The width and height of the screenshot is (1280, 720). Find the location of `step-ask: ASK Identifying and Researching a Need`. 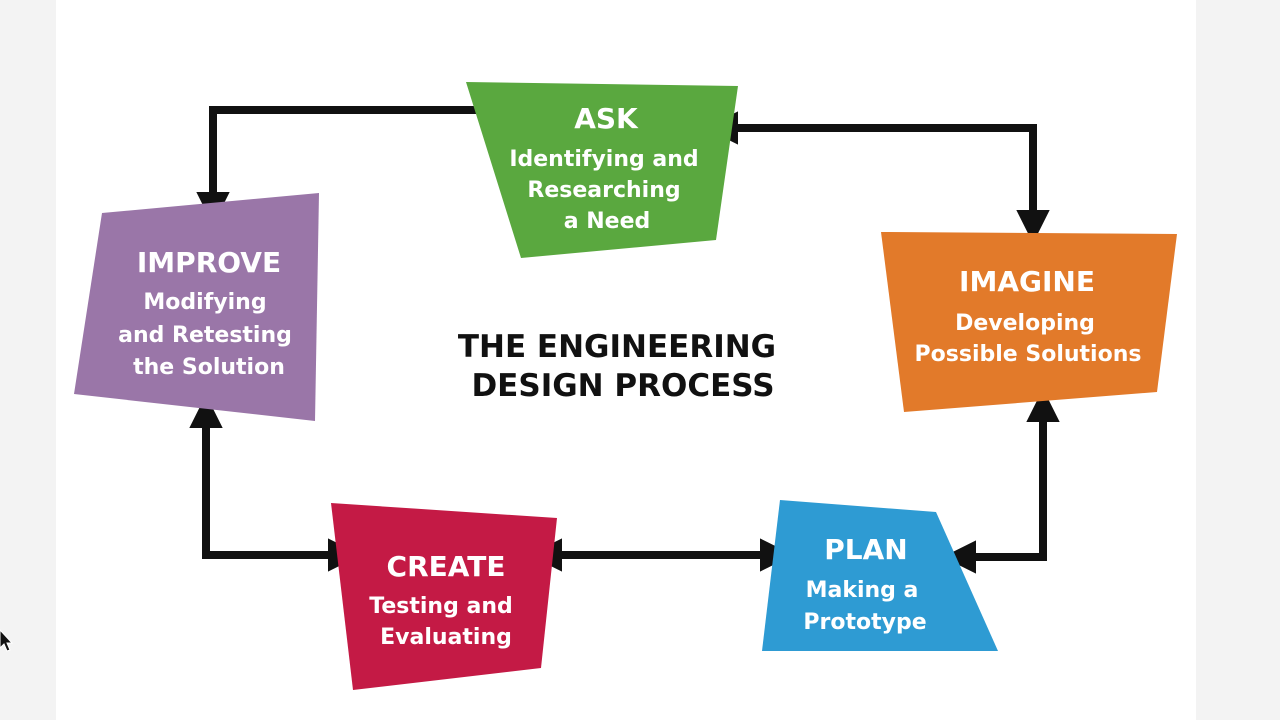

step-ask: ASK Identifying and Researching a Need is located at coordinates (602, 170).